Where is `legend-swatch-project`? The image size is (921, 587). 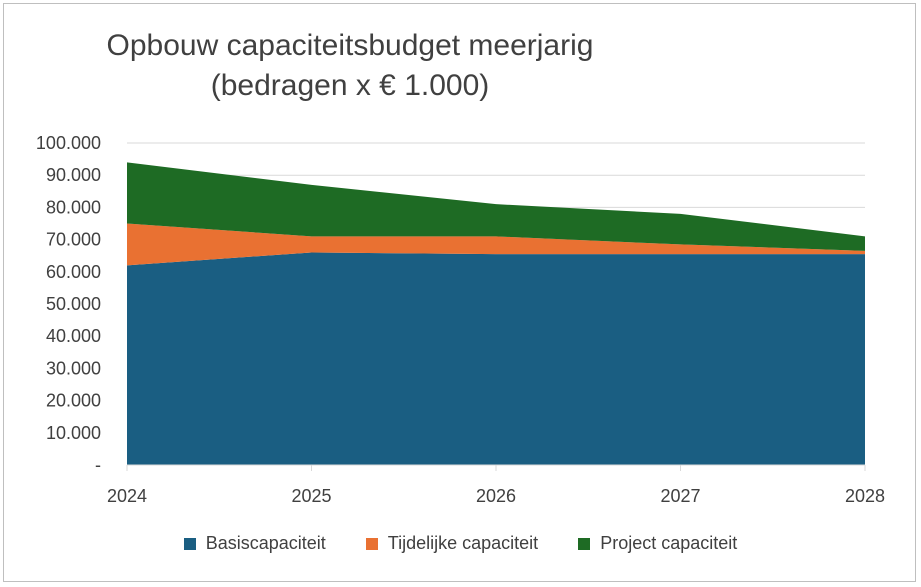 legend-swatch-project is located at coordinates (584, 543).